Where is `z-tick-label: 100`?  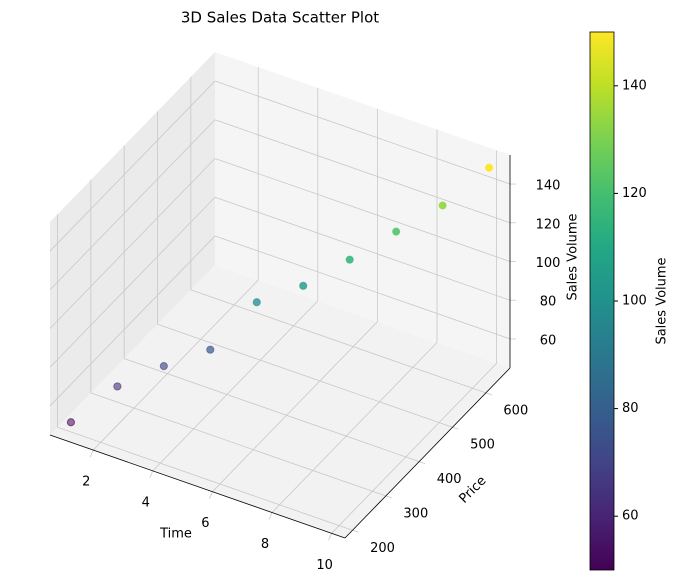
z-tick-label: 100 is located at coordinates (548, 263).